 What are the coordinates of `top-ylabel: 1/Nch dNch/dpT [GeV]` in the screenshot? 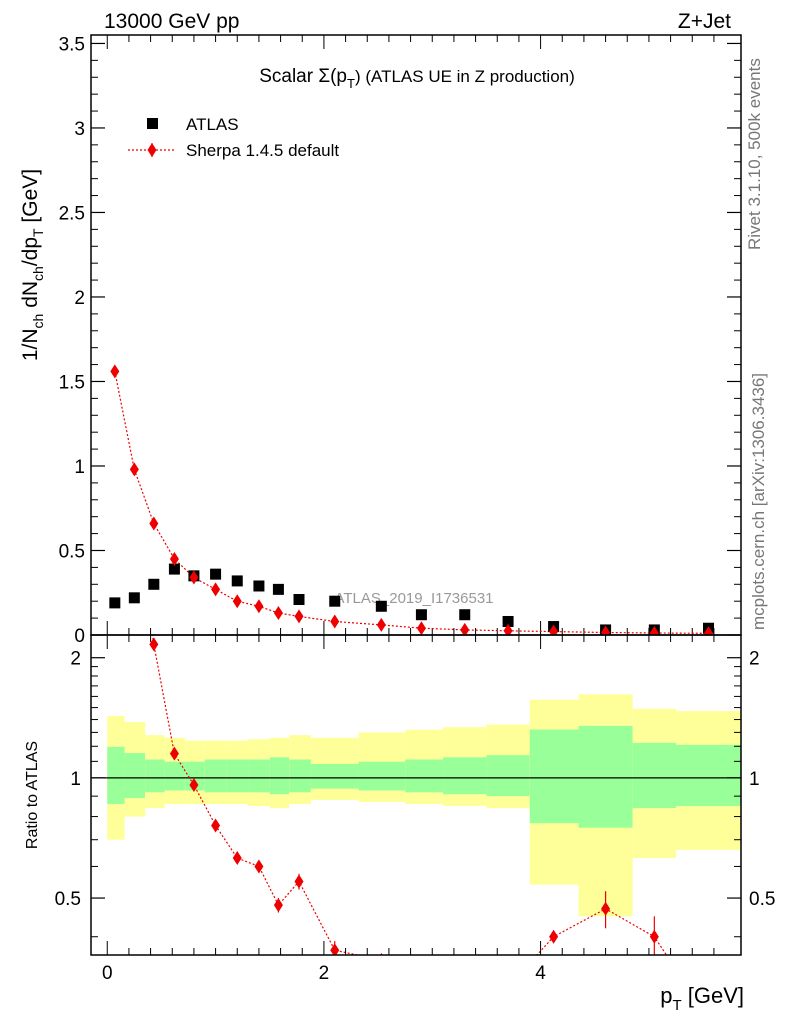 It's located at (32, 265).